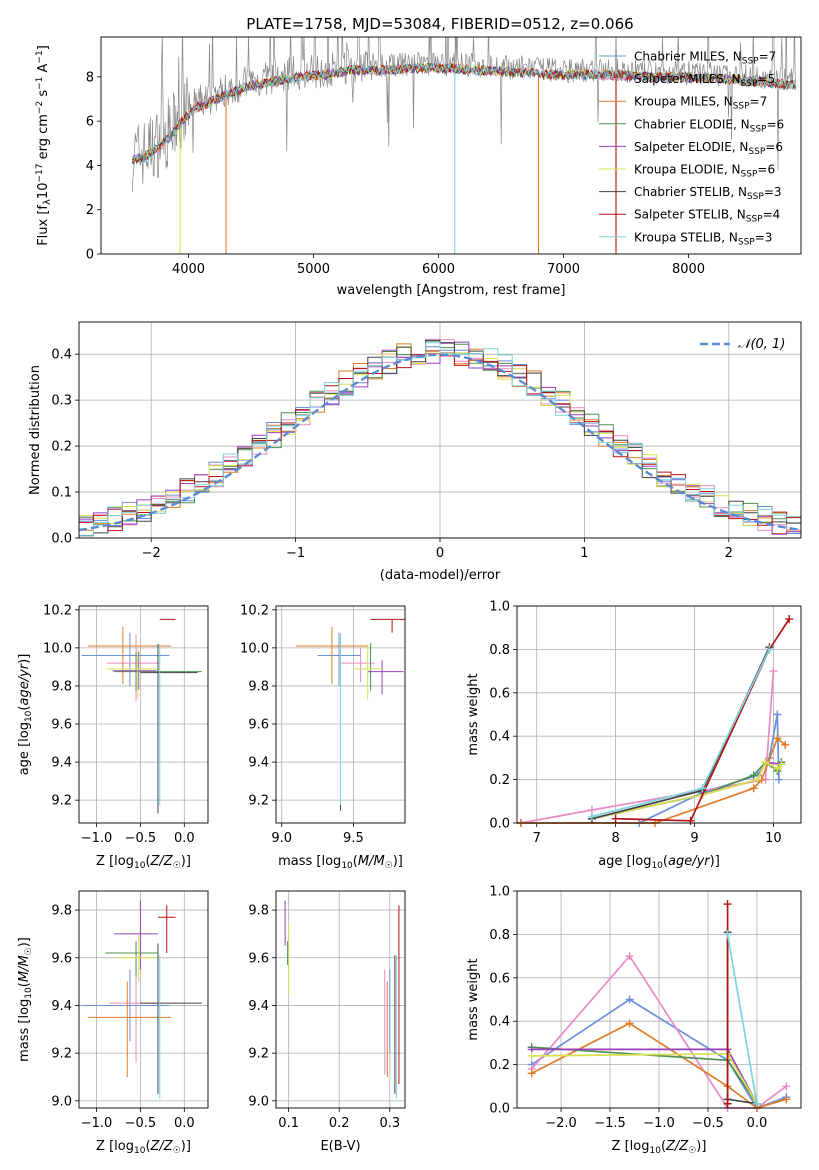 The height and width of the screenshot is (1170, 819). I want to click on legend-eq: =7, so click(759, 102).